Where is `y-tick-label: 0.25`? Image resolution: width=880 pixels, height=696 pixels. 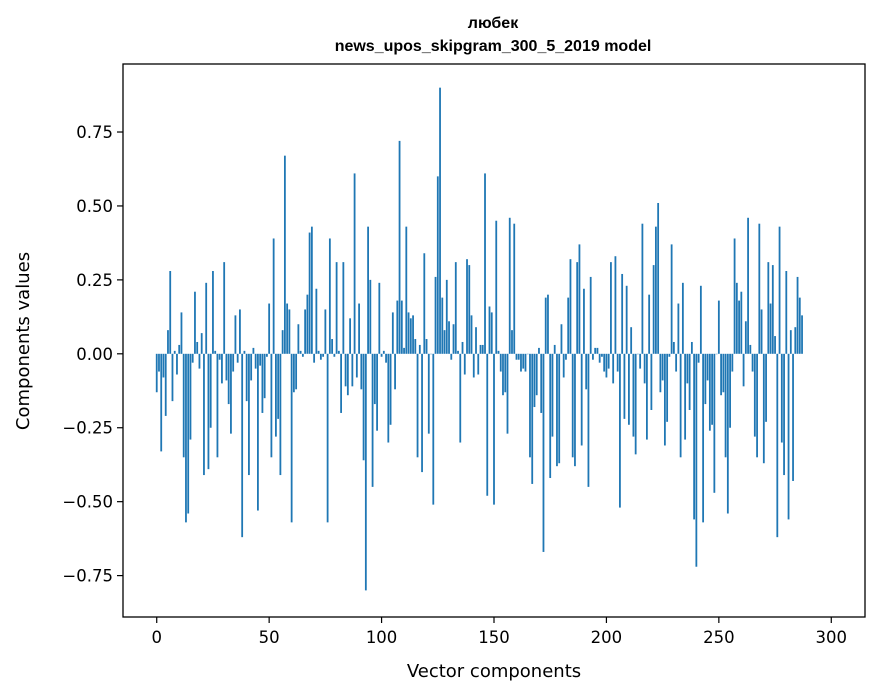 y-tick-label: 0.25 is located at coordinates (94, 280).